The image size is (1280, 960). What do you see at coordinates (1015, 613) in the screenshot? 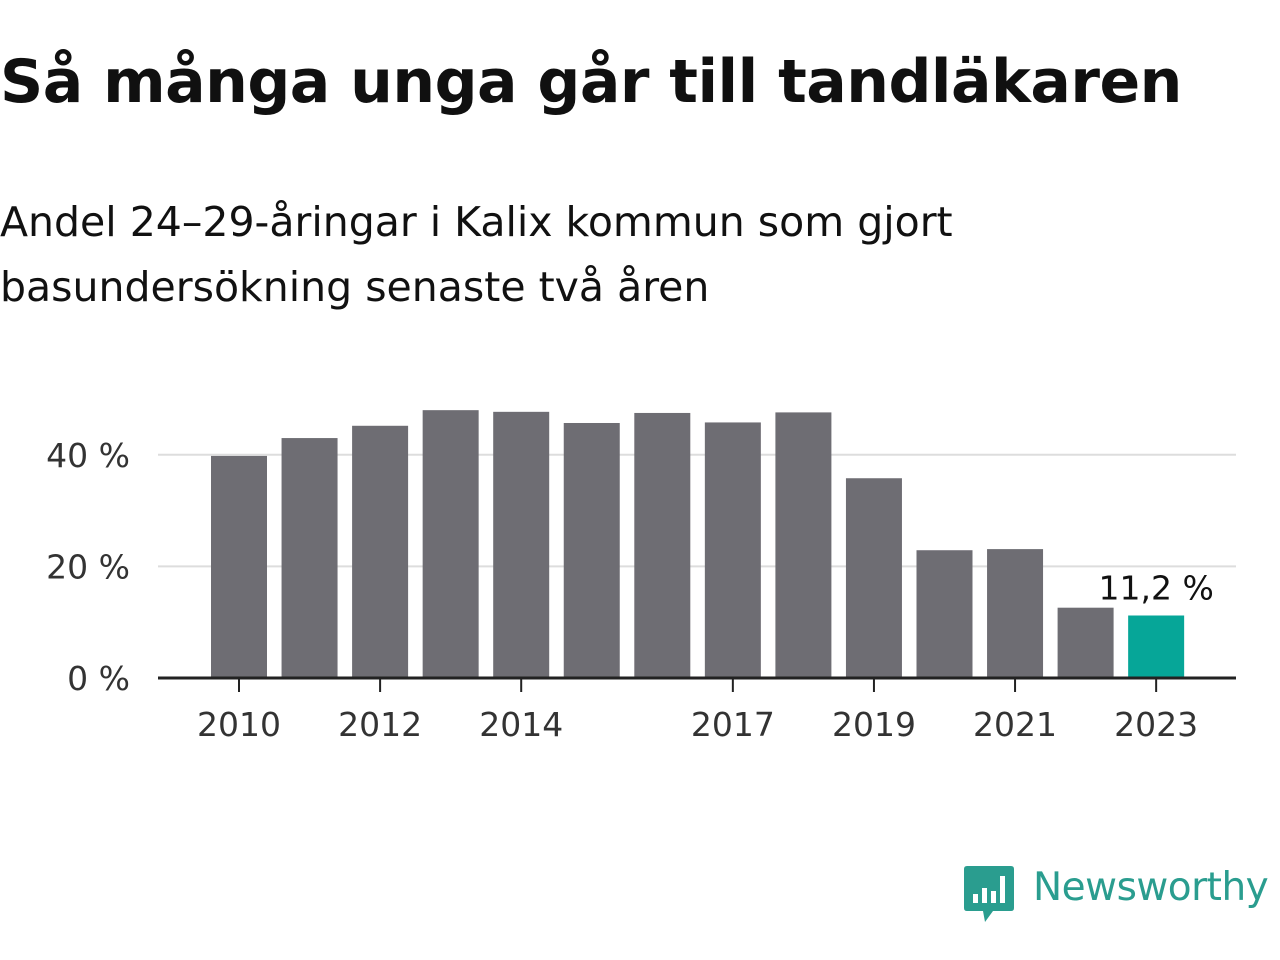
I see `bar-2021` at bounding box center [1015, 613].